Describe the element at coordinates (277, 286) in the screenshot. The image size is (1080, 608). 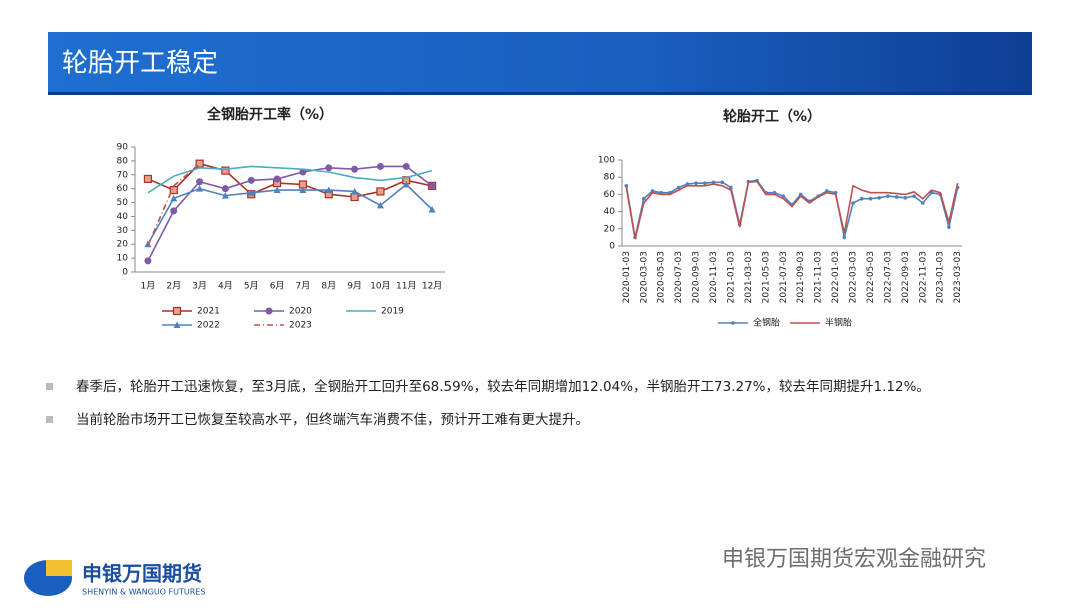
I see `x-tick-label: 6月` at that location.